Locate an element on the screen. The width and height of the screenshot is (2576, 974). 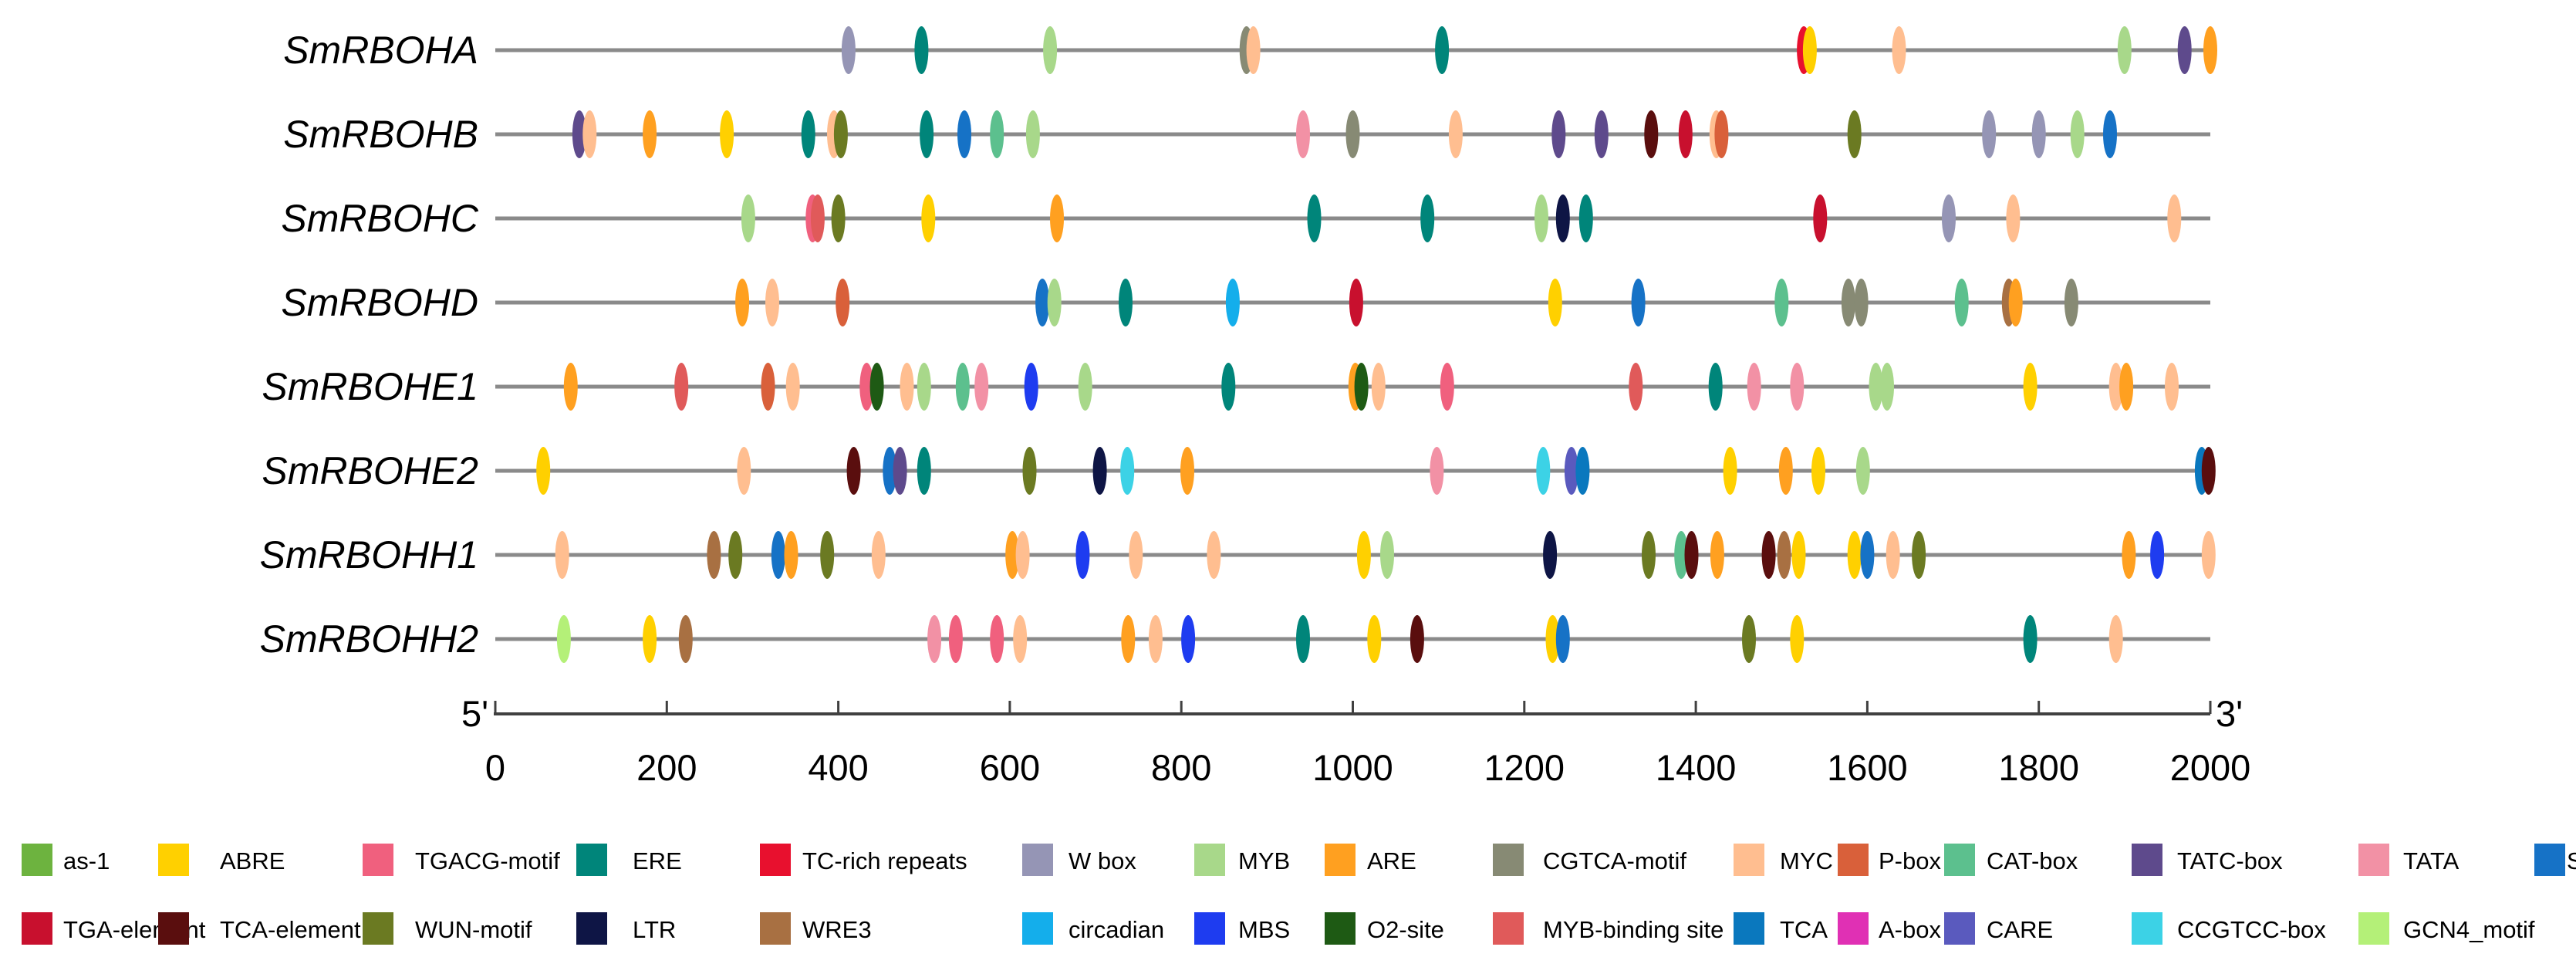
legend-item-wun-motif: WUN-motif is located at coordinates (448, 929).